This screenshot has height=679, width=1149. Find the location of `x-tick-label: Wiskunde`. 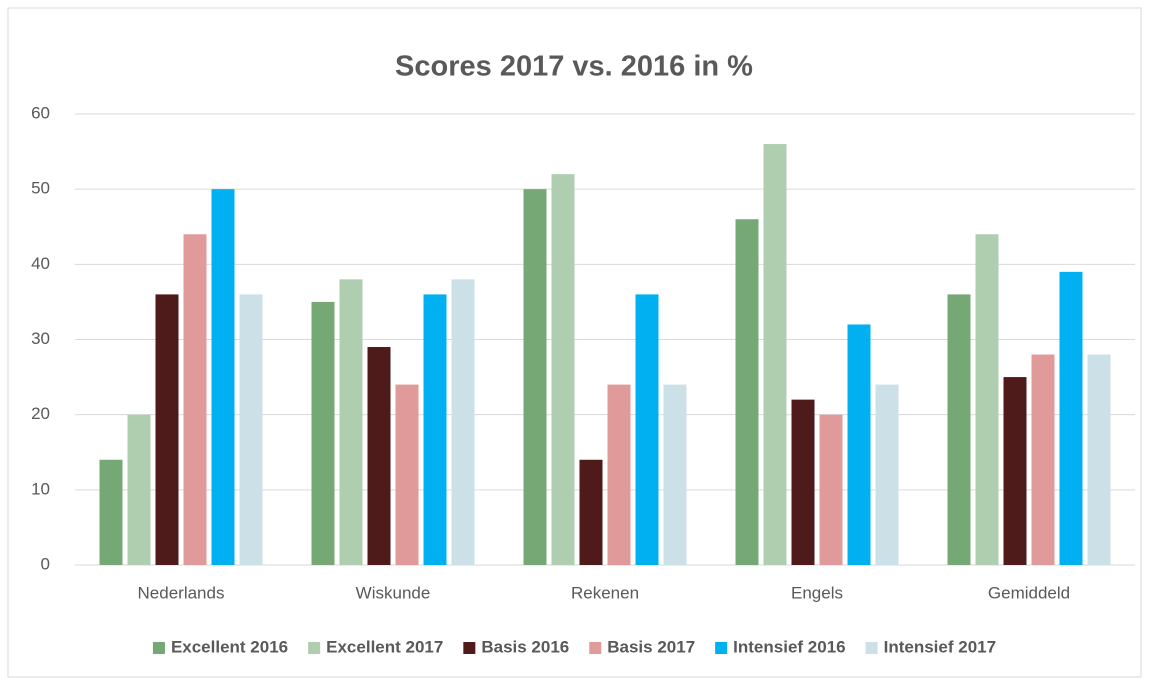

x-tick-label: Wiskunde is located at coordinates (393, 592).